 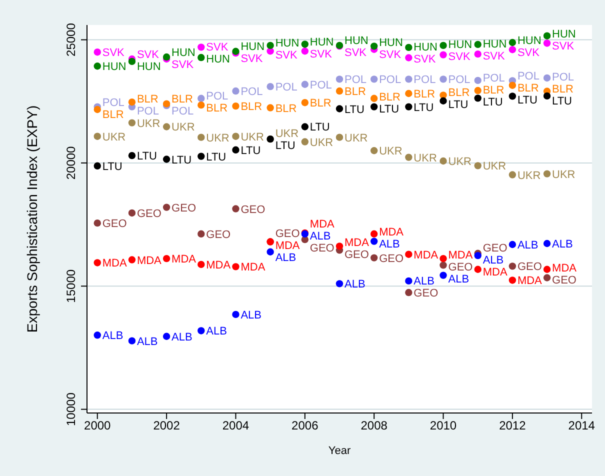 I want to click on x-tick-label: 2002, so click(x=166, y=425).